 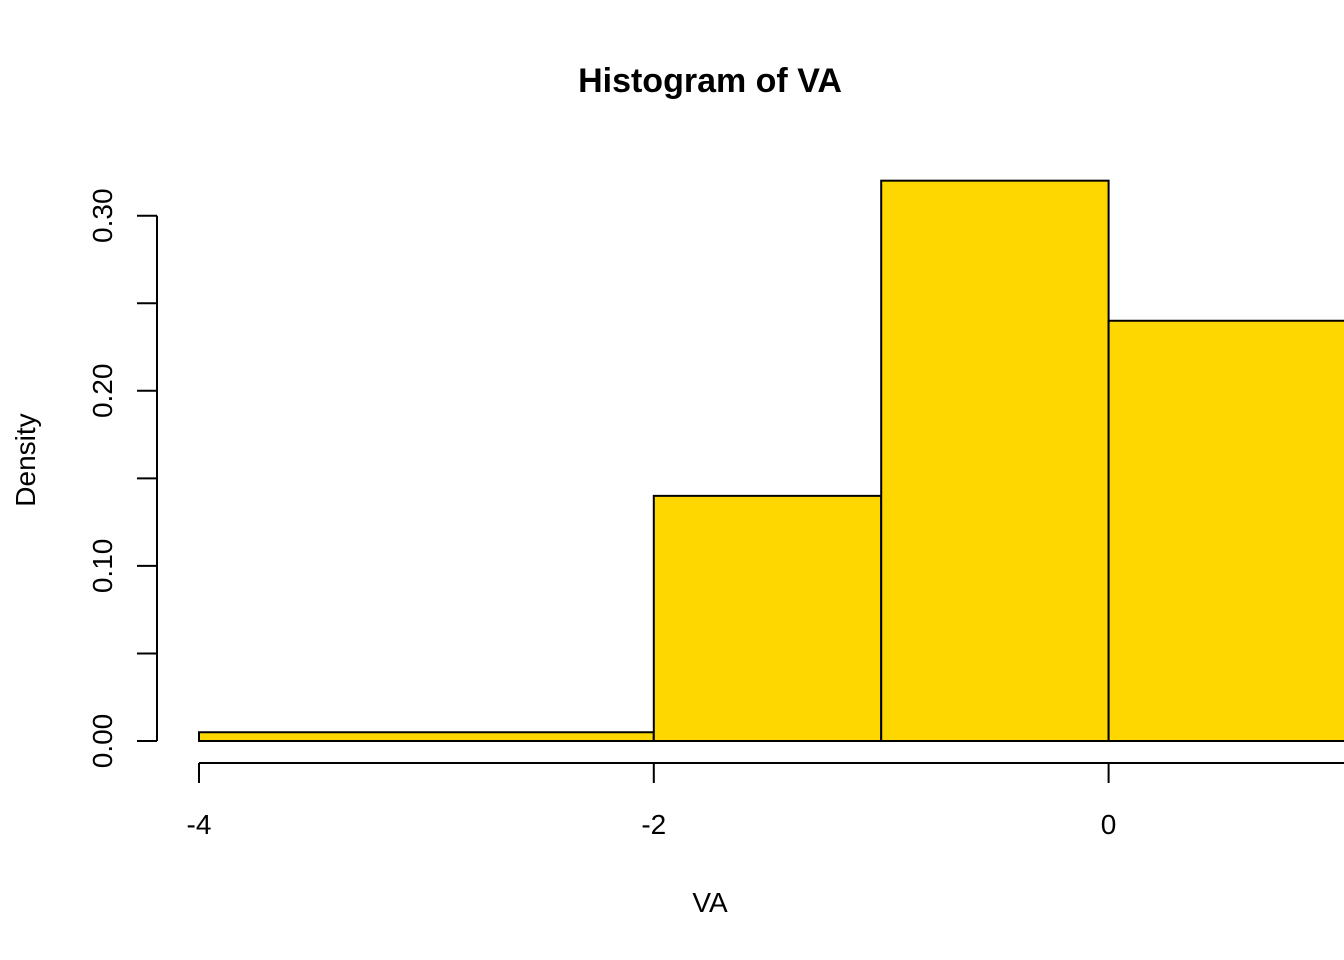 I want to click on chart-title: Histogram of VA, so click(x=710, y=81).